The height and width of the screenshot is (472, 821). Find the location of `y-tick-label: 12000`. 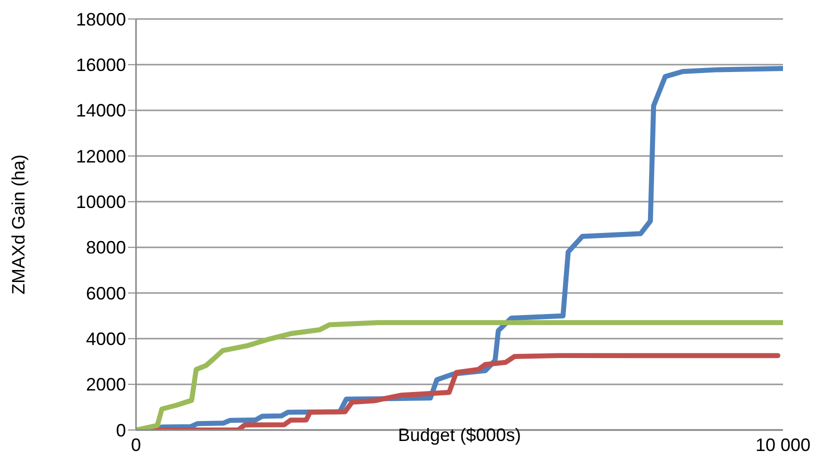

y-tick-label: 12000 is located at coordinates (101, 156).